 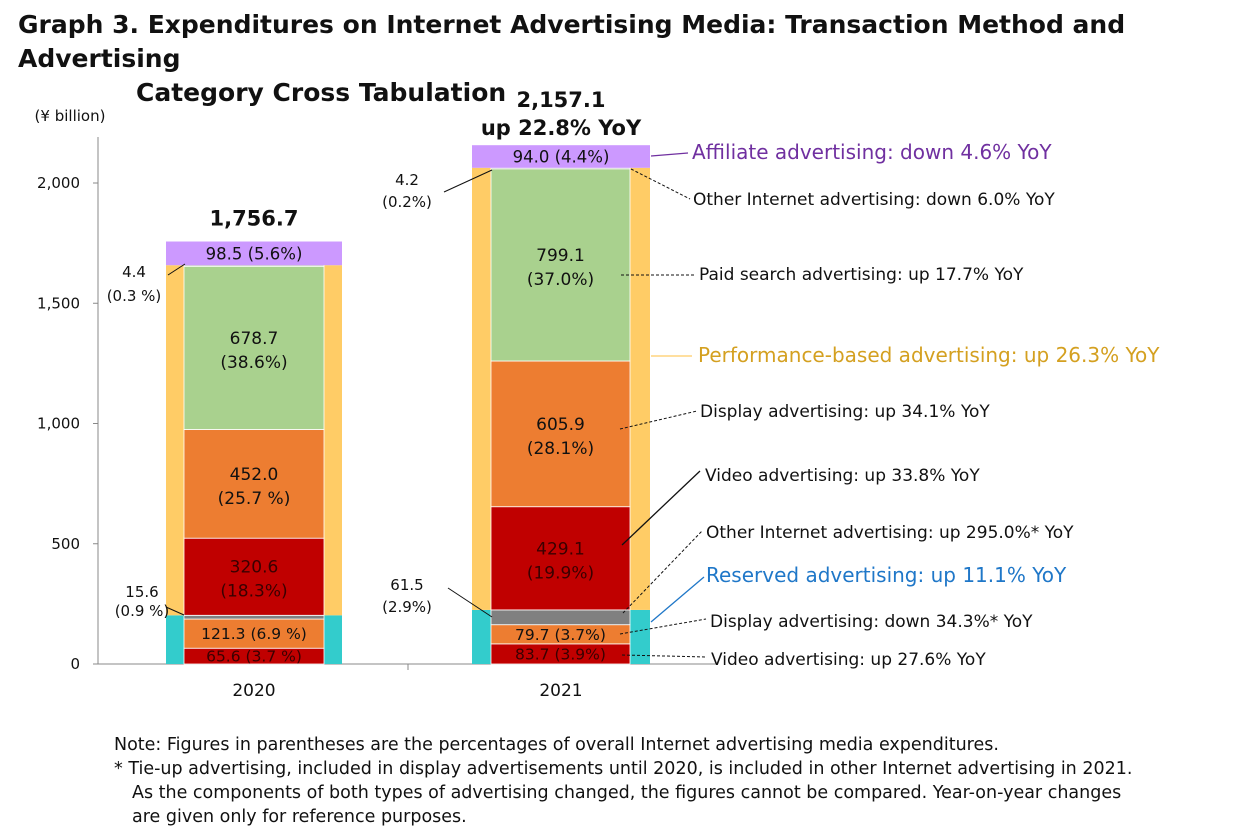 What do you see at coordinates (468, 181) in the screenshot?
I see `callout-2021-perf-other-leader` at bounding box center [468, 181].